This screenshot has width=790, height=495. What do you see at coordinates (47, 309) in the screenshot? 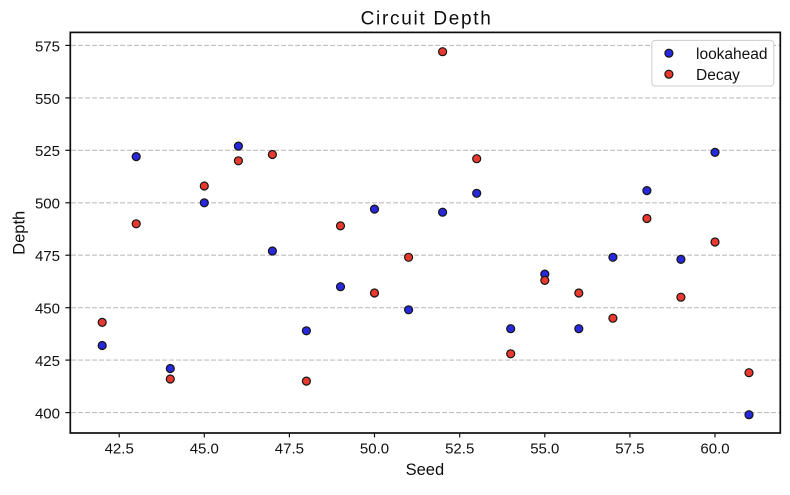
I see `svg-text: 450` at bounding box center [47, 309].